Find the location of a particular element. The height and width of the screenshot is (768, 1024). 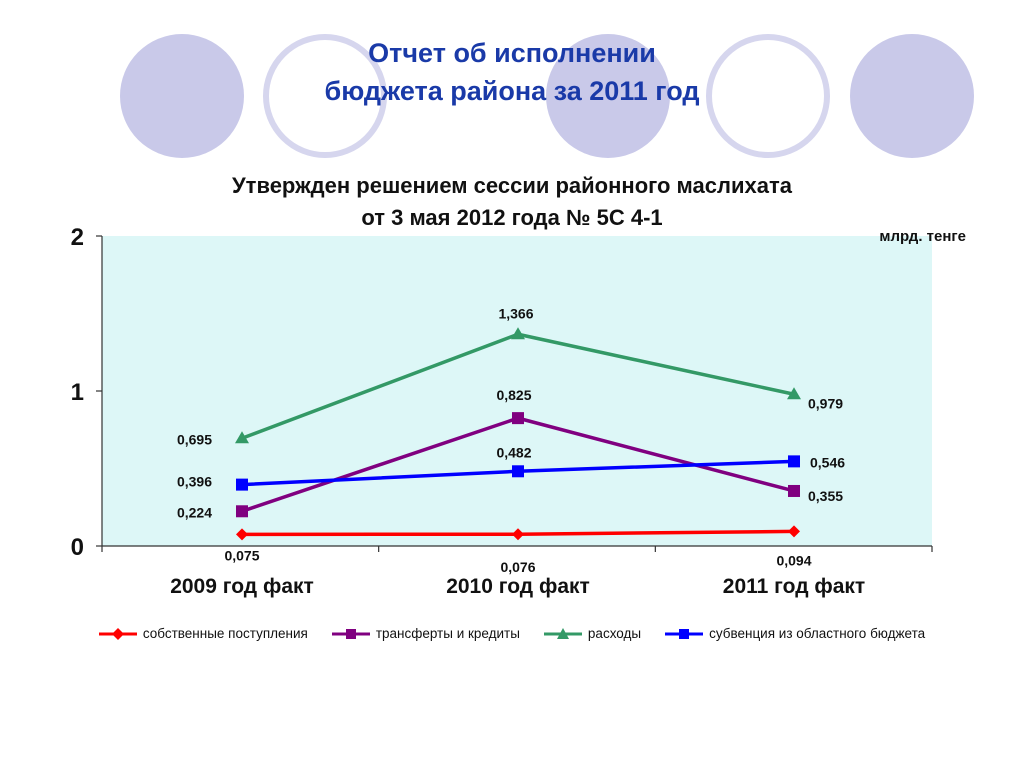

legend-item: собственные поступления is located at coordinates (203, 633).